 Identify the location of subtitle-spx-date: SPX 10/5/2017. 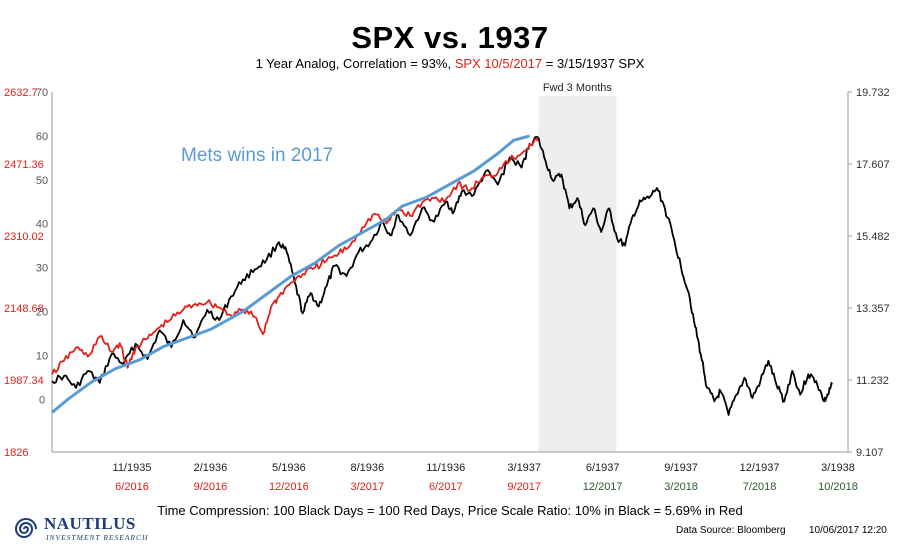
(498, 63).